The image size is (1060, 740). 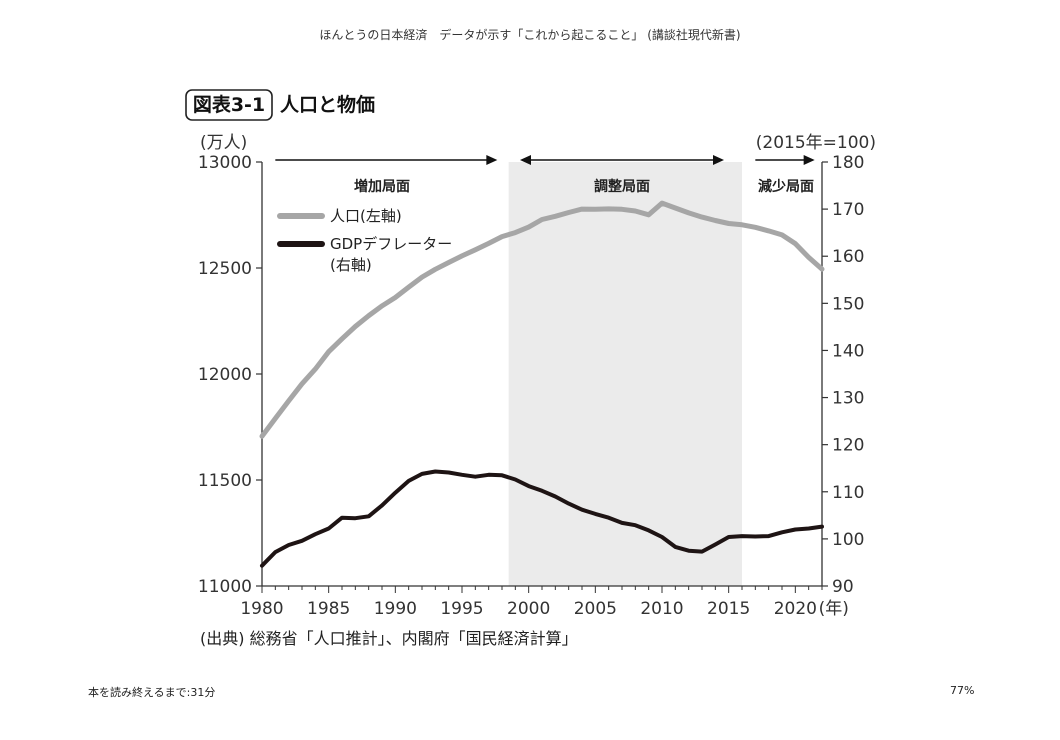 I want to click on y-right-tick-label: 160, so click(x=848, y=257).